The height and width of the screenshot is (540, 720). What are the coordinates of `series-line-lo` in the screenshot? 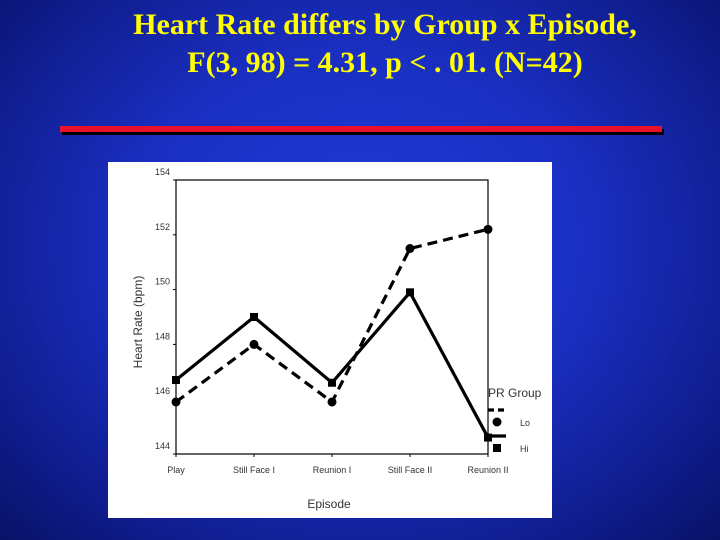 It's located at (332, 315).